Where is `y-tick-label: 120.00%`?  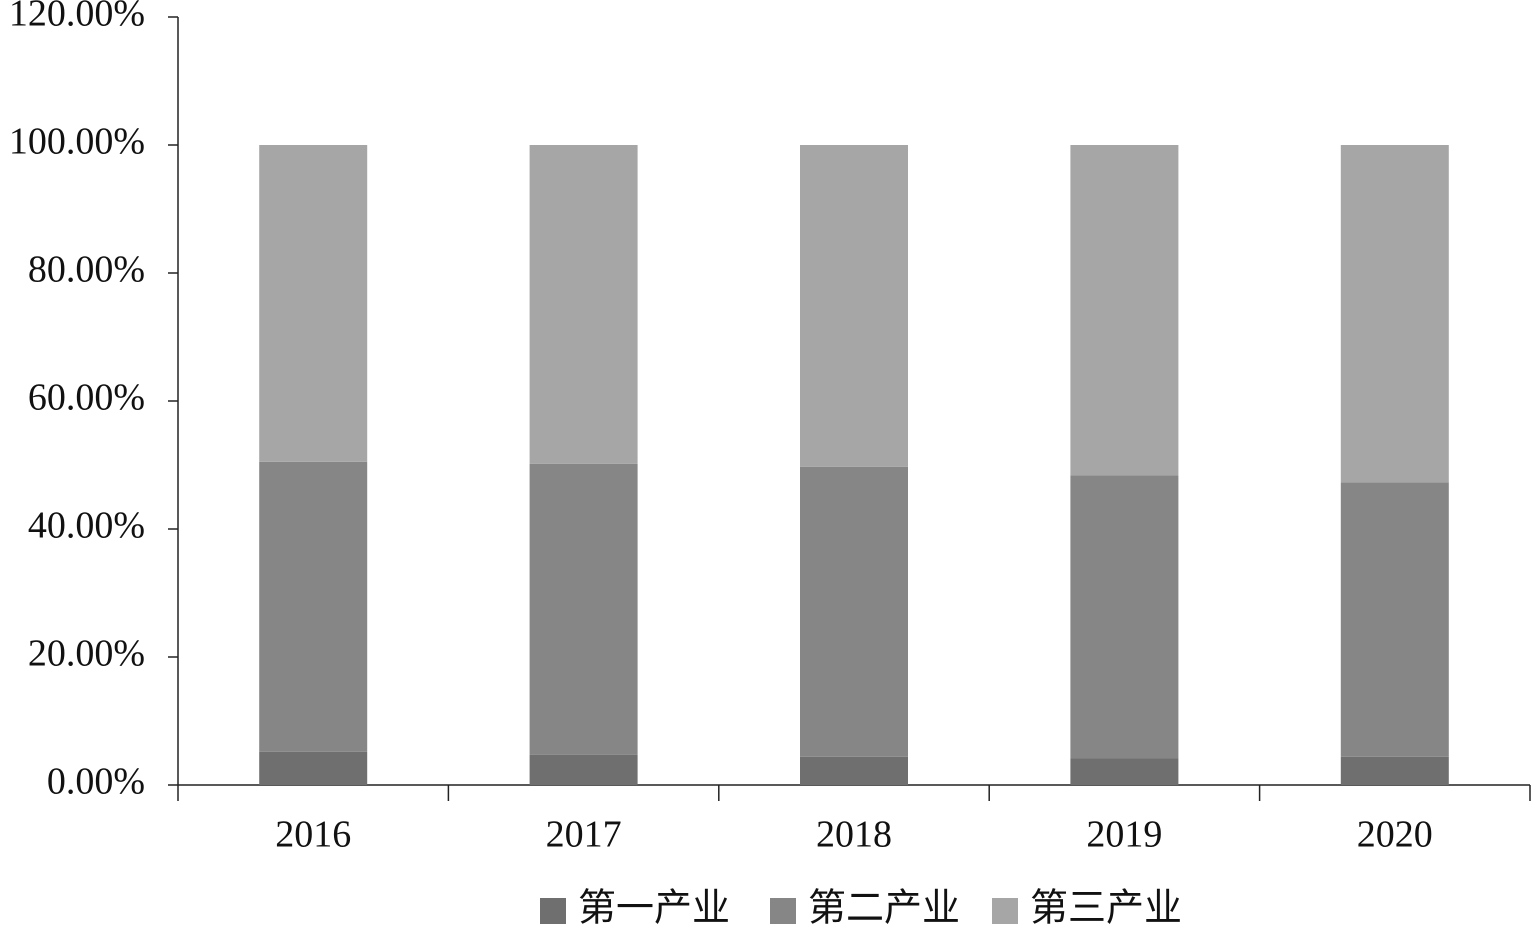
y-tick-label: 120.00% is located at coordinates (77, 17).